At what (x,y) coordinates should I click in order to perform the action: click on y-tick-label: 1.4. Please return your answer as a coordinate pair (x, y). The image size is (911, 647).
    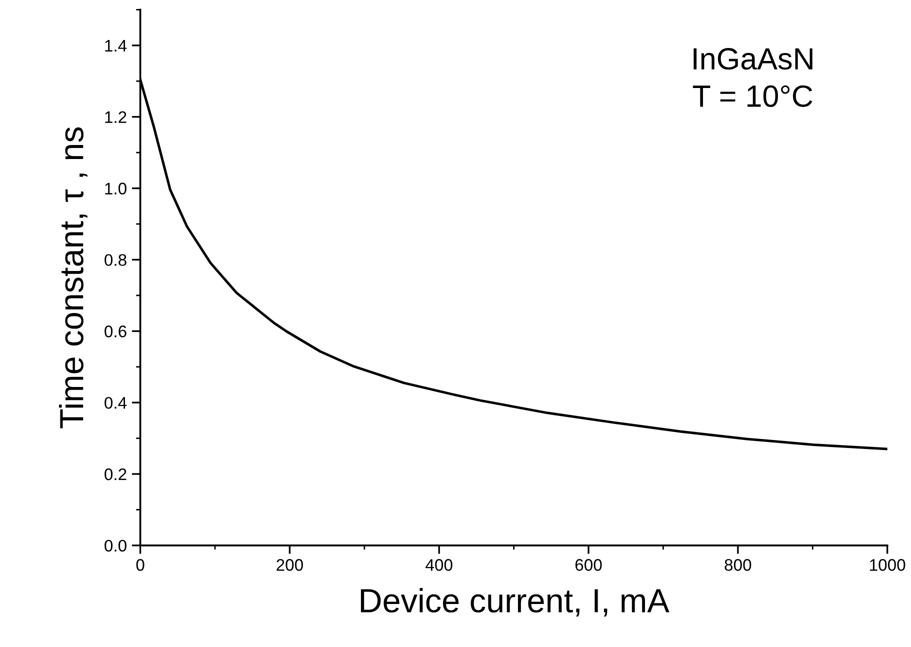
    Looking at the image, I should click on (116, 46).